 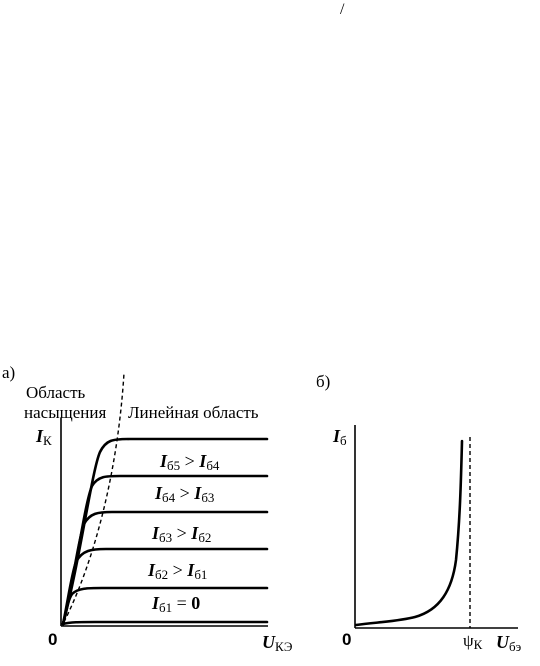 What do you see at coordinates (323, 381) in the screenshot?
I see `panel-b-label: б)` at bounding box center [323, 381].